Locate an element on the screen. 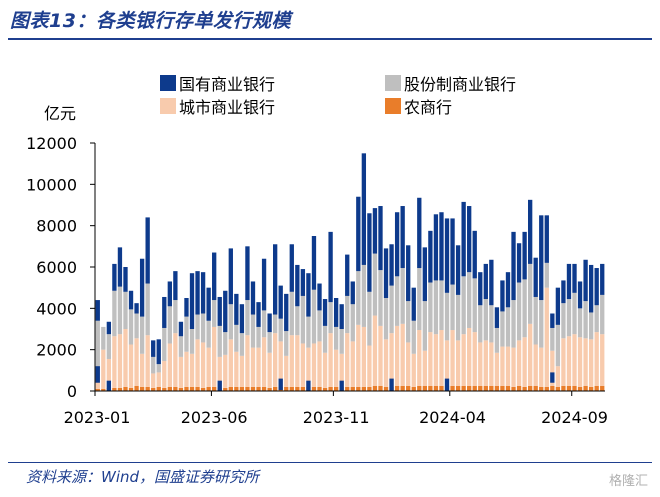 Image resolution: width=660 pixels, height=497 pixels. y-tick-label: 6000 is located at coordinates (56, 267).